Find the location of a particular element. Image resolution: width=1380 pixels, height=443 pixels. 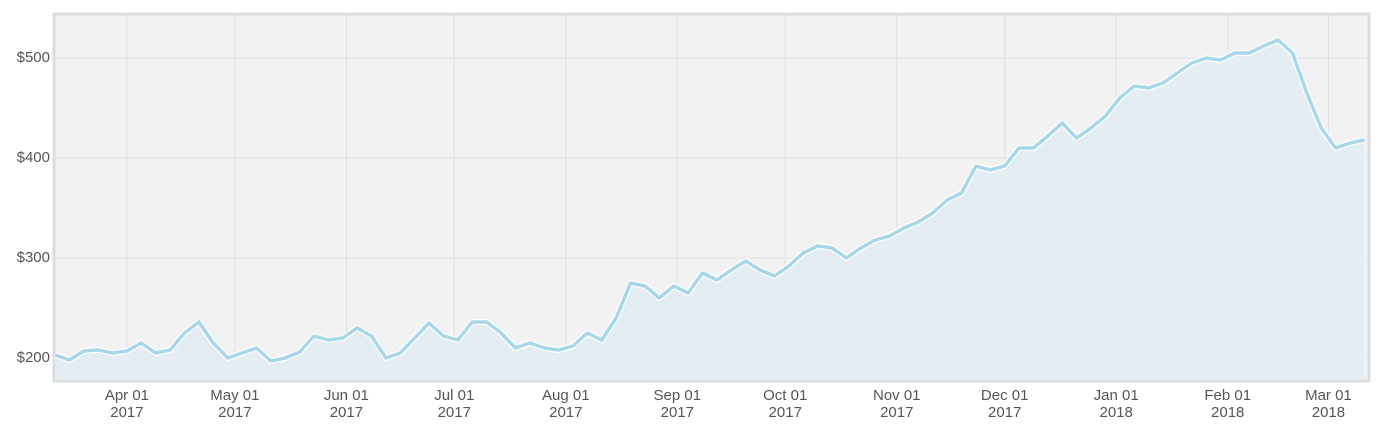

x-tick-label: Dec 01 is located at coordinates (1005, 395).